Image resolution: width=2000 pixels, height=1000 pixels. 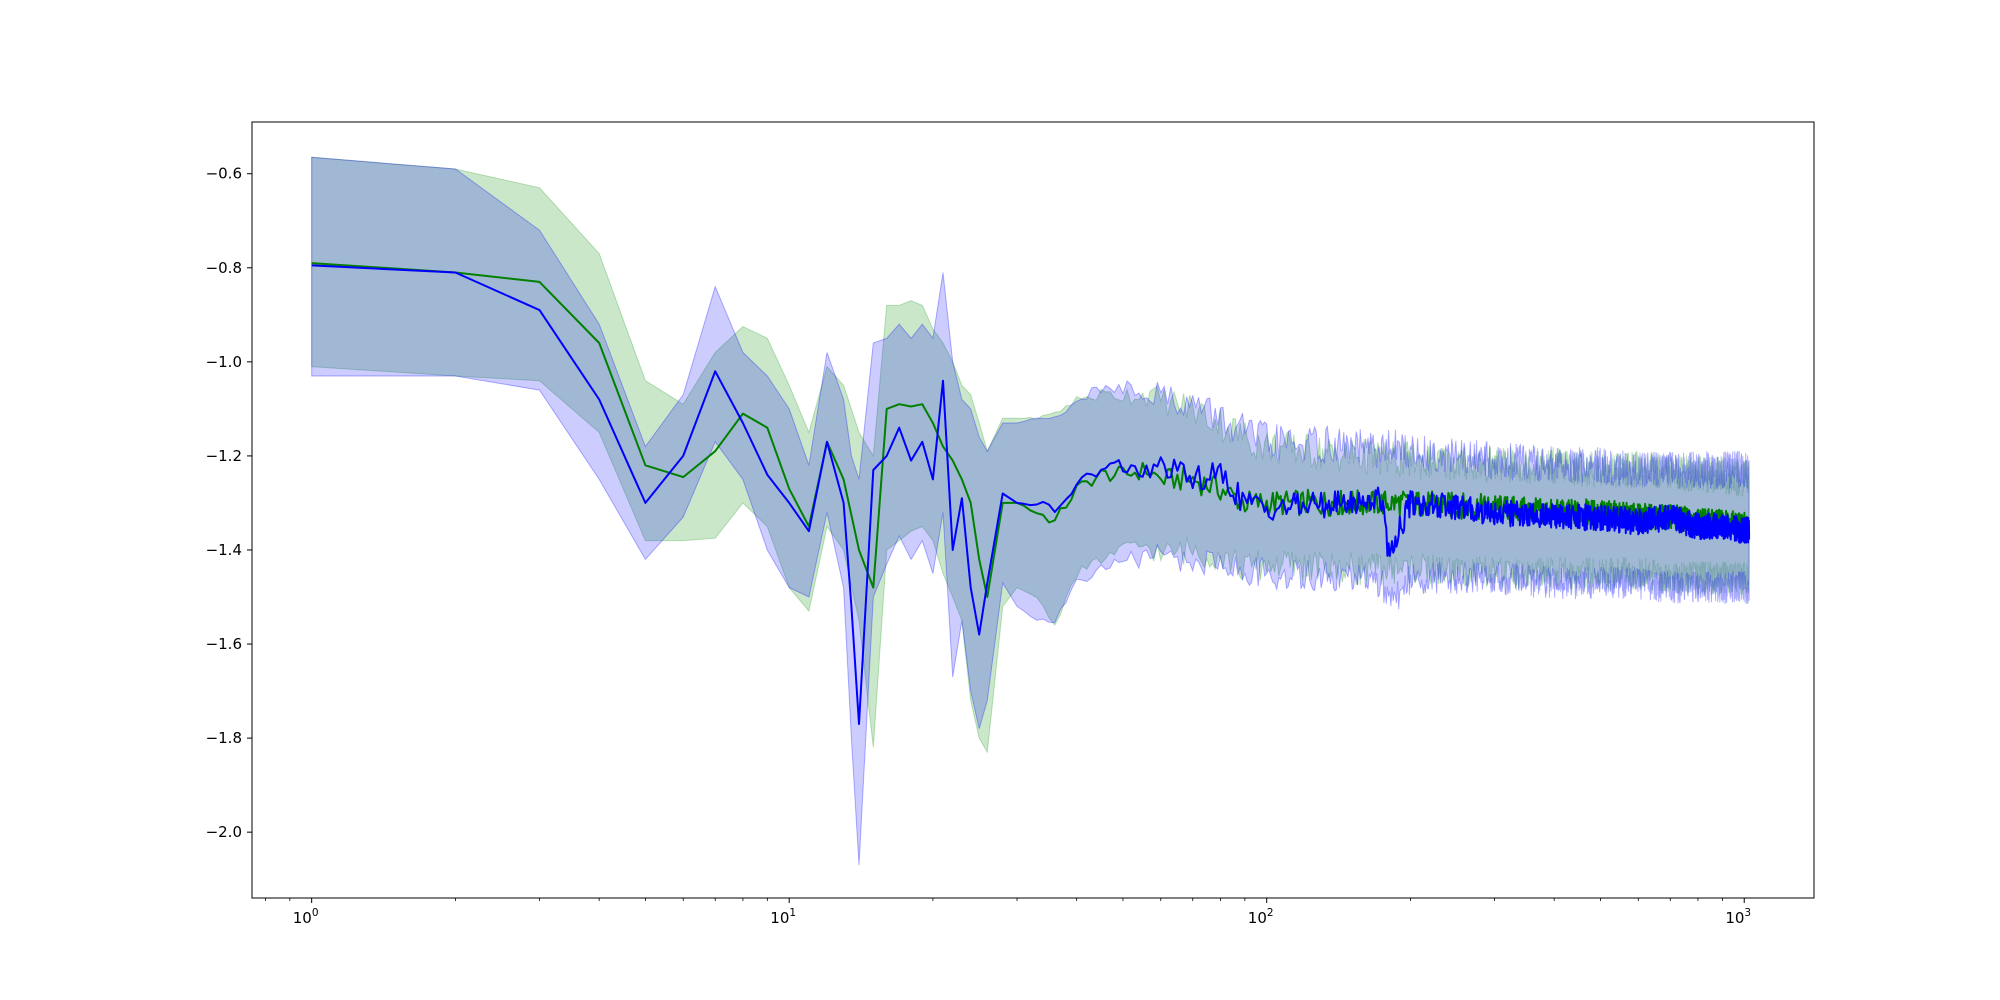 What do you see at coordinates (229, 503) in the screenshot?
I see `y-axis: −0.6 −0.8 −1.0 −1.2 −1.4 −1.6 −1.8 −2.0` at bounding box center [229, 503].